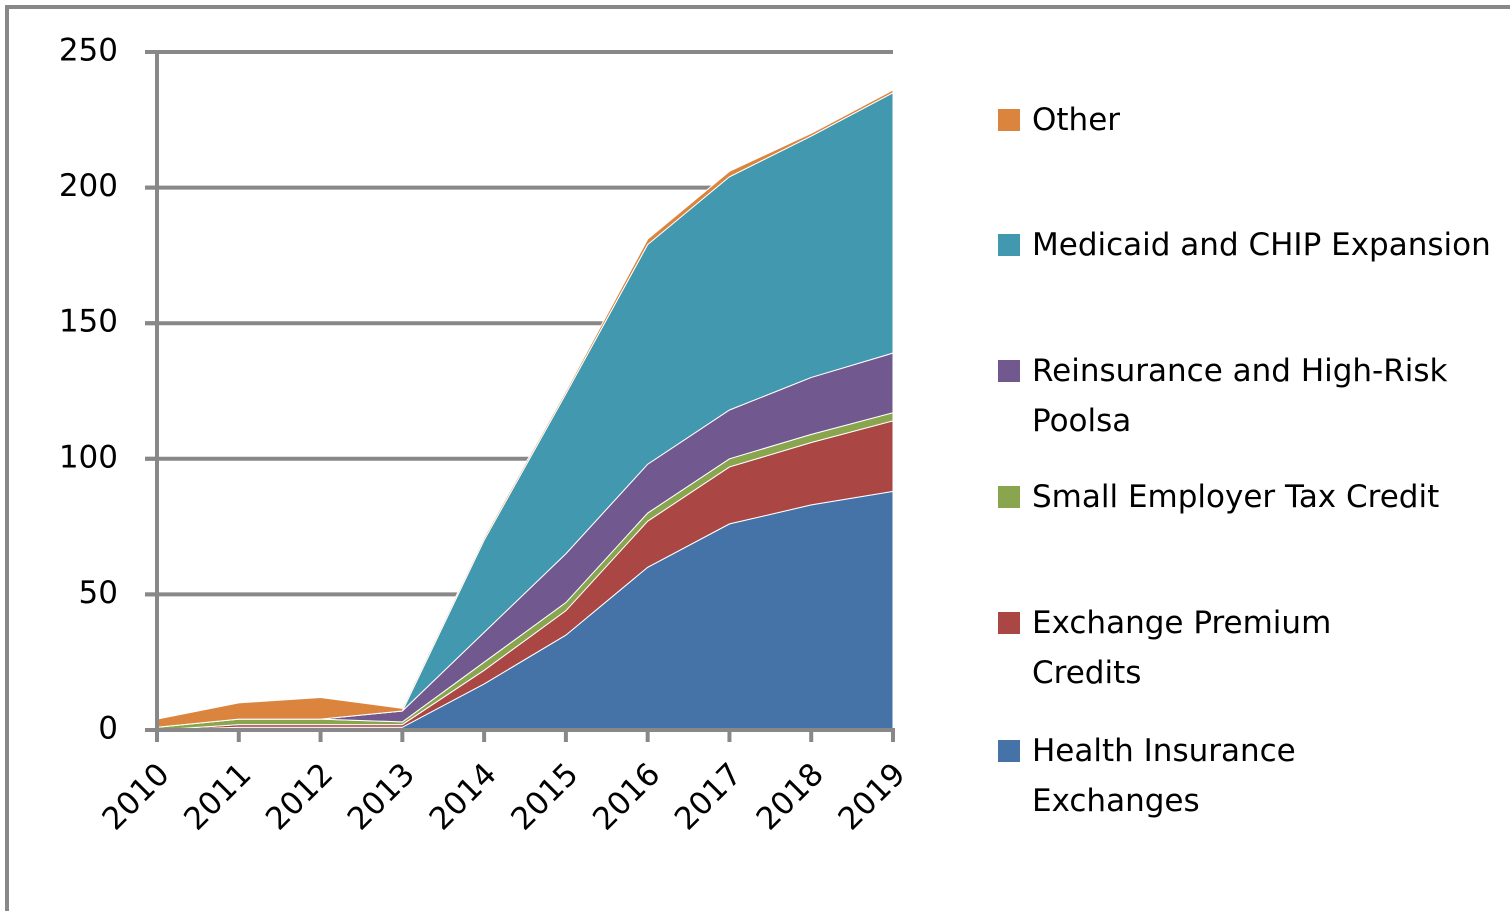  Describe the element at coordinates (88, 322) in the screenshot. I see `y-tick-label: 150` at that location.